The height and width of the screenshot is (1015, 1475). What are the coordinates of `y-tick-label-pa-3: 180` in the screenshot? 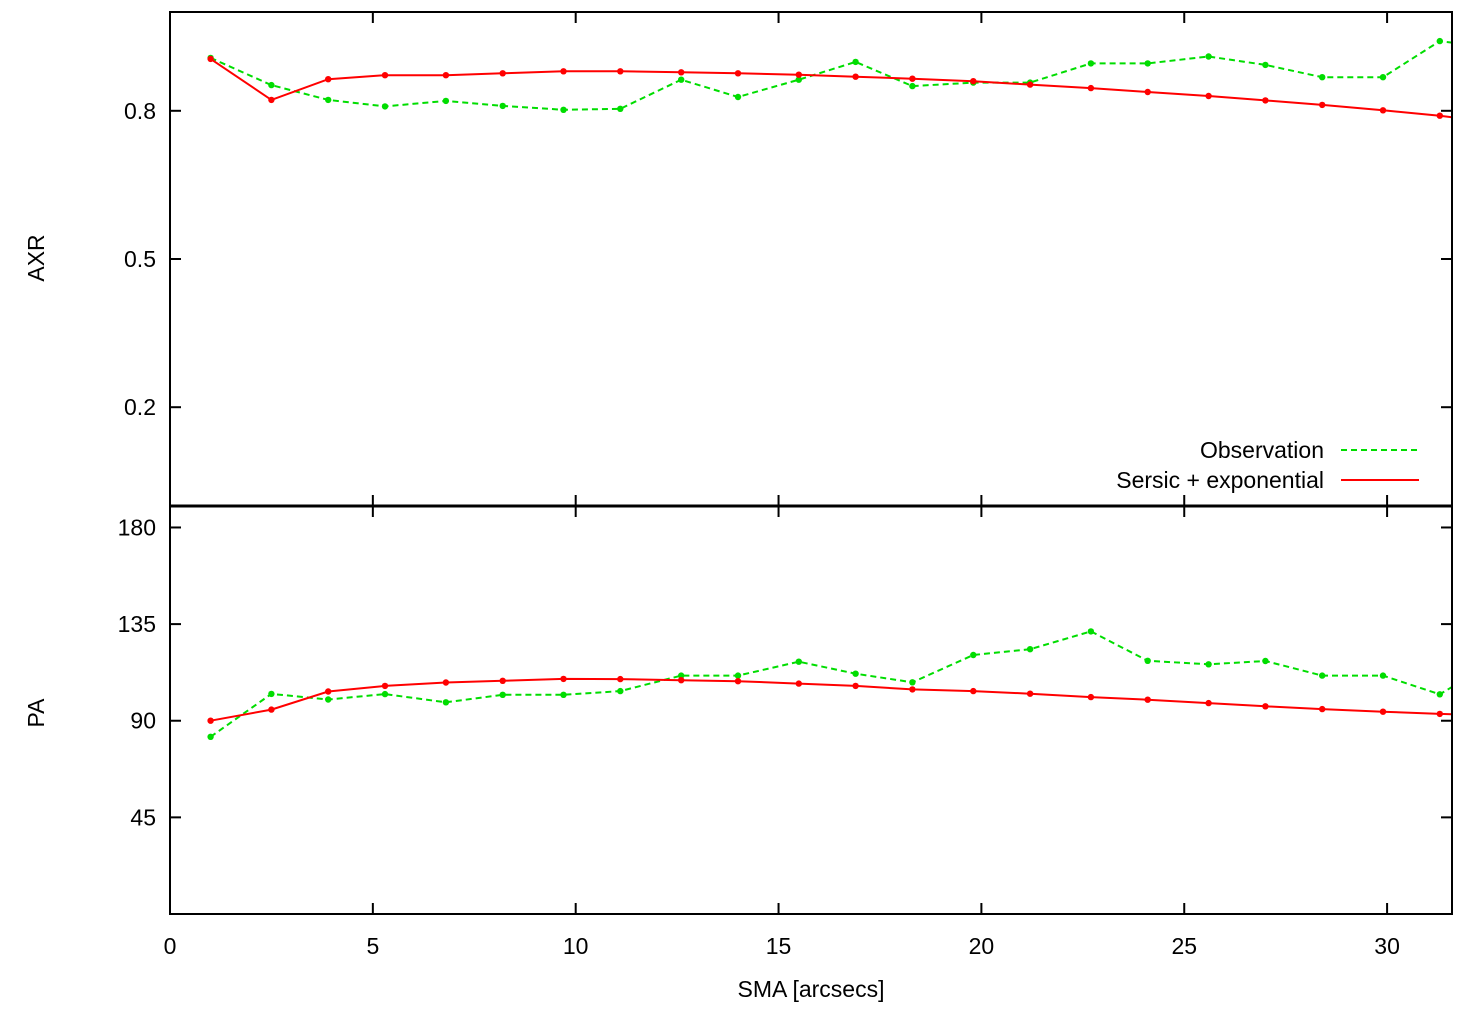 It's located at (137, 527).